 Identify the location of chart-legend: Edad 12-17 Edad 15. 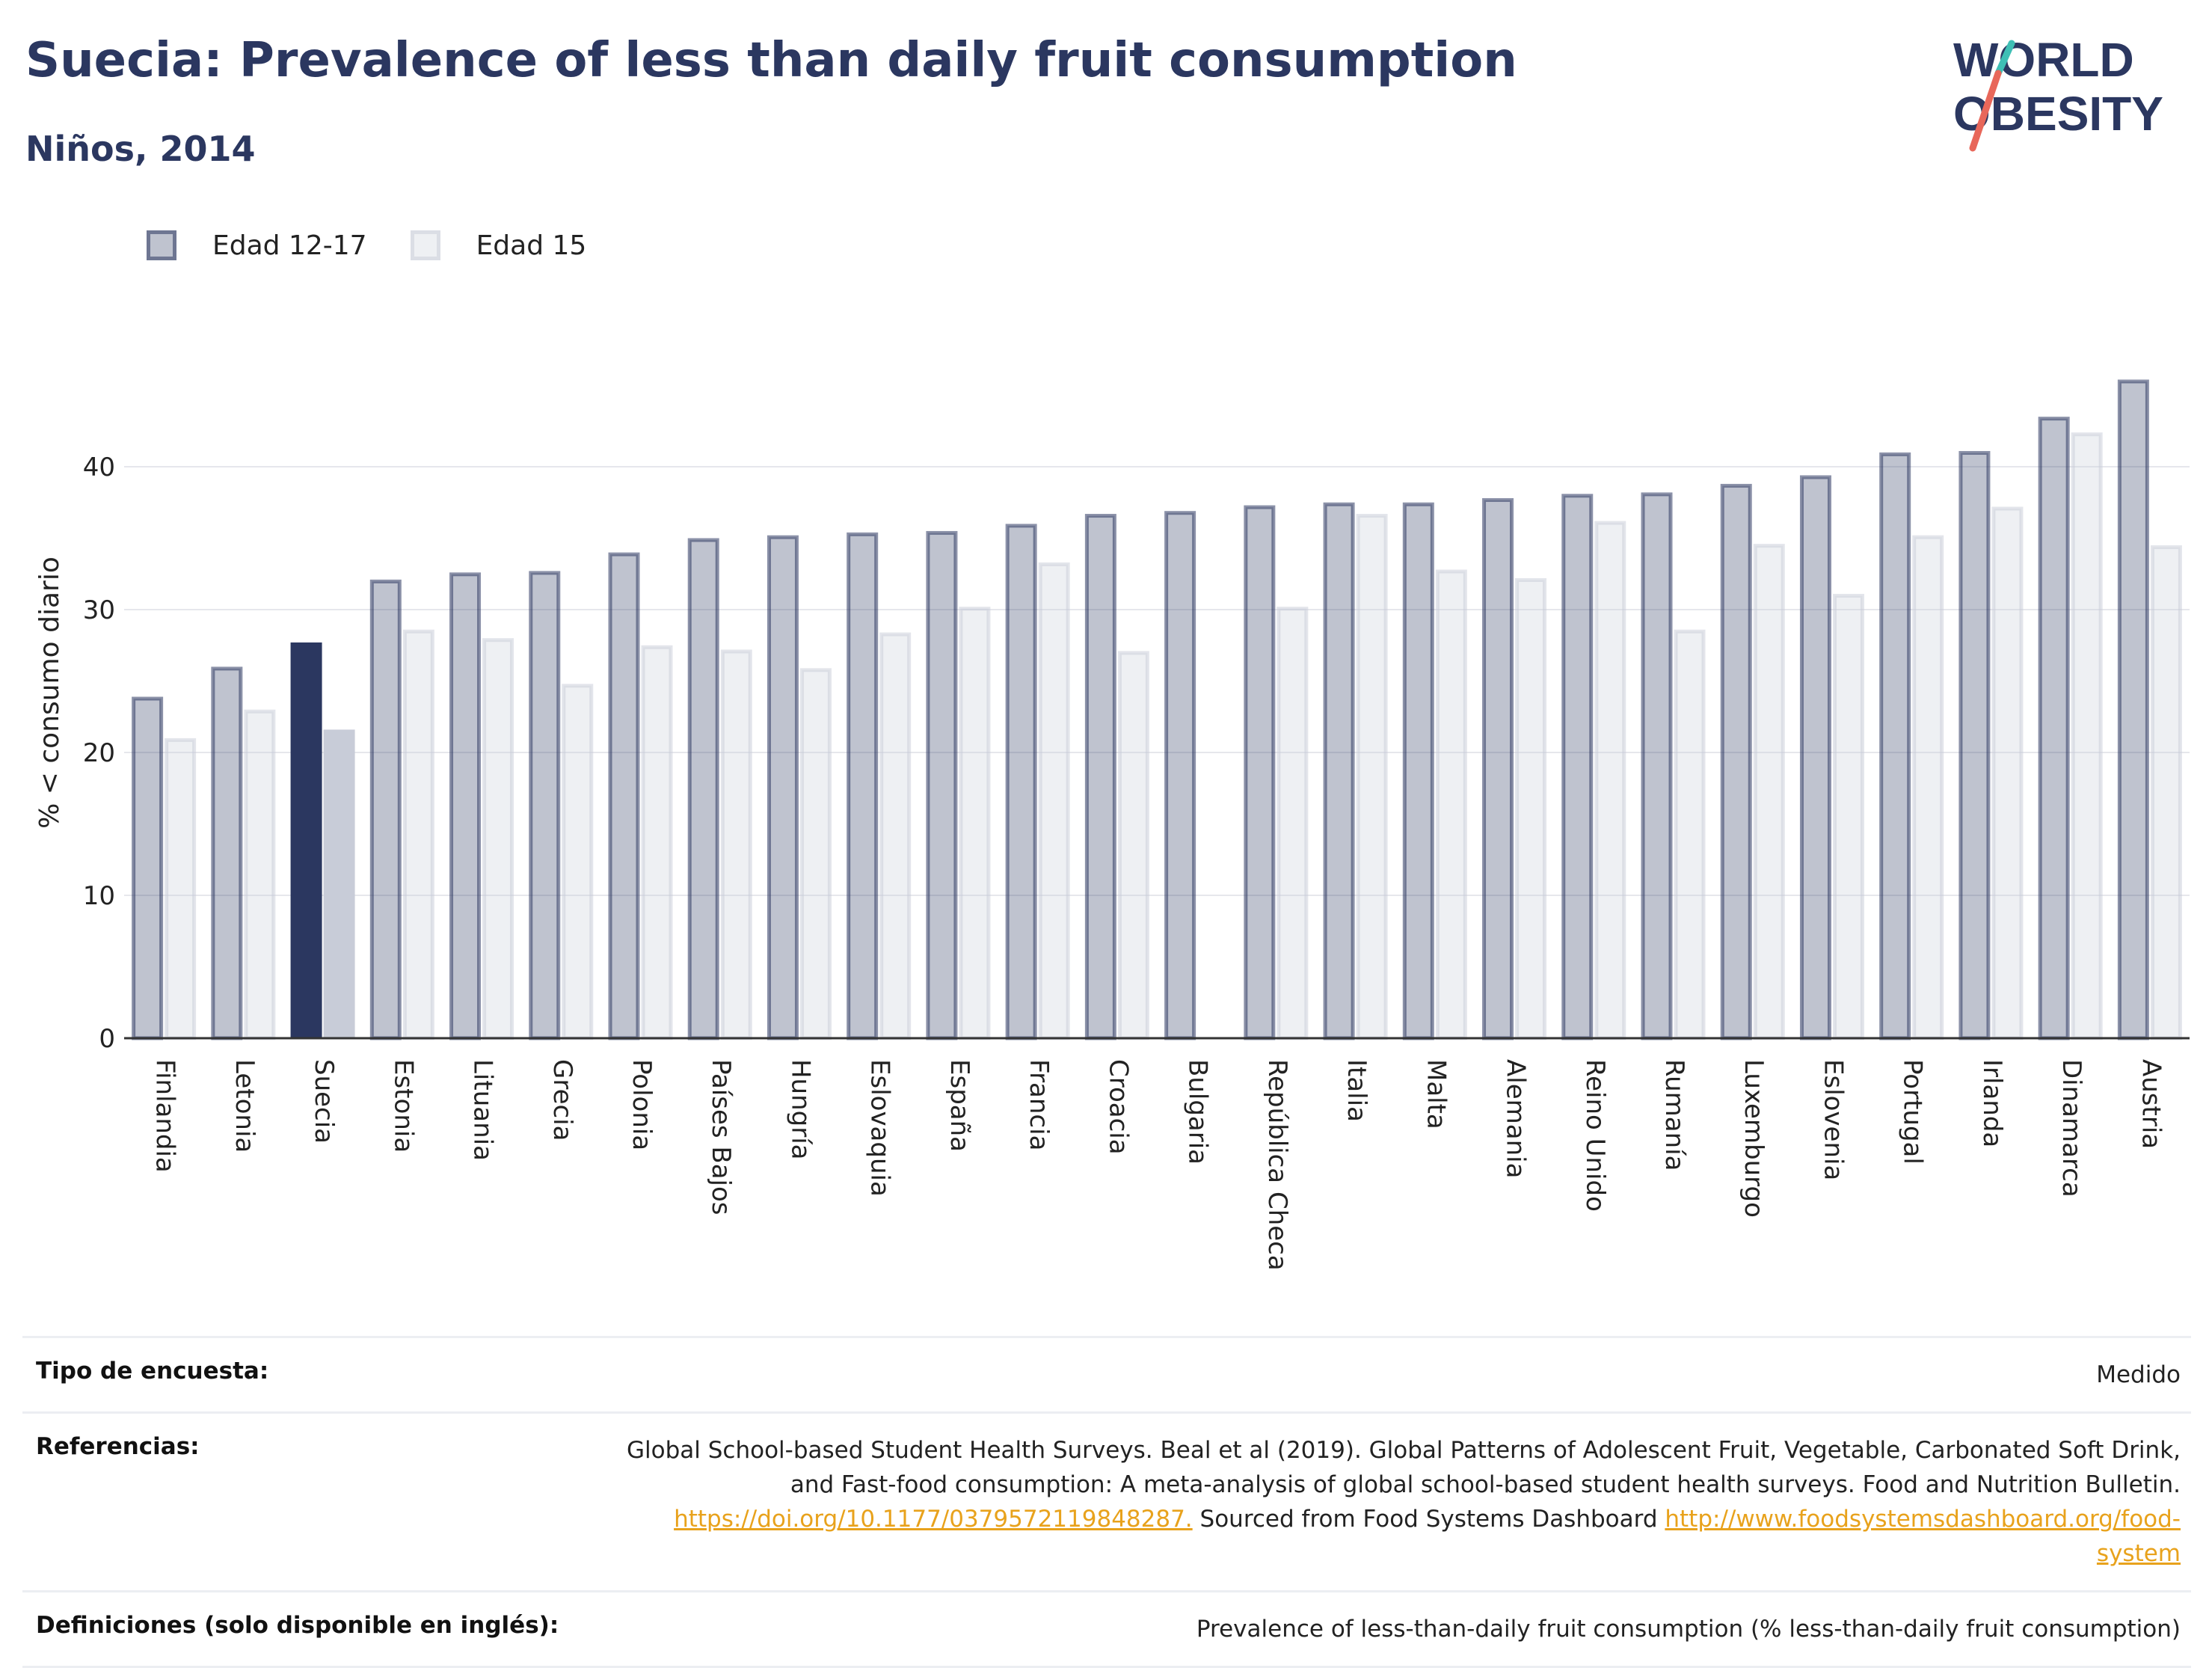
(389, 245).